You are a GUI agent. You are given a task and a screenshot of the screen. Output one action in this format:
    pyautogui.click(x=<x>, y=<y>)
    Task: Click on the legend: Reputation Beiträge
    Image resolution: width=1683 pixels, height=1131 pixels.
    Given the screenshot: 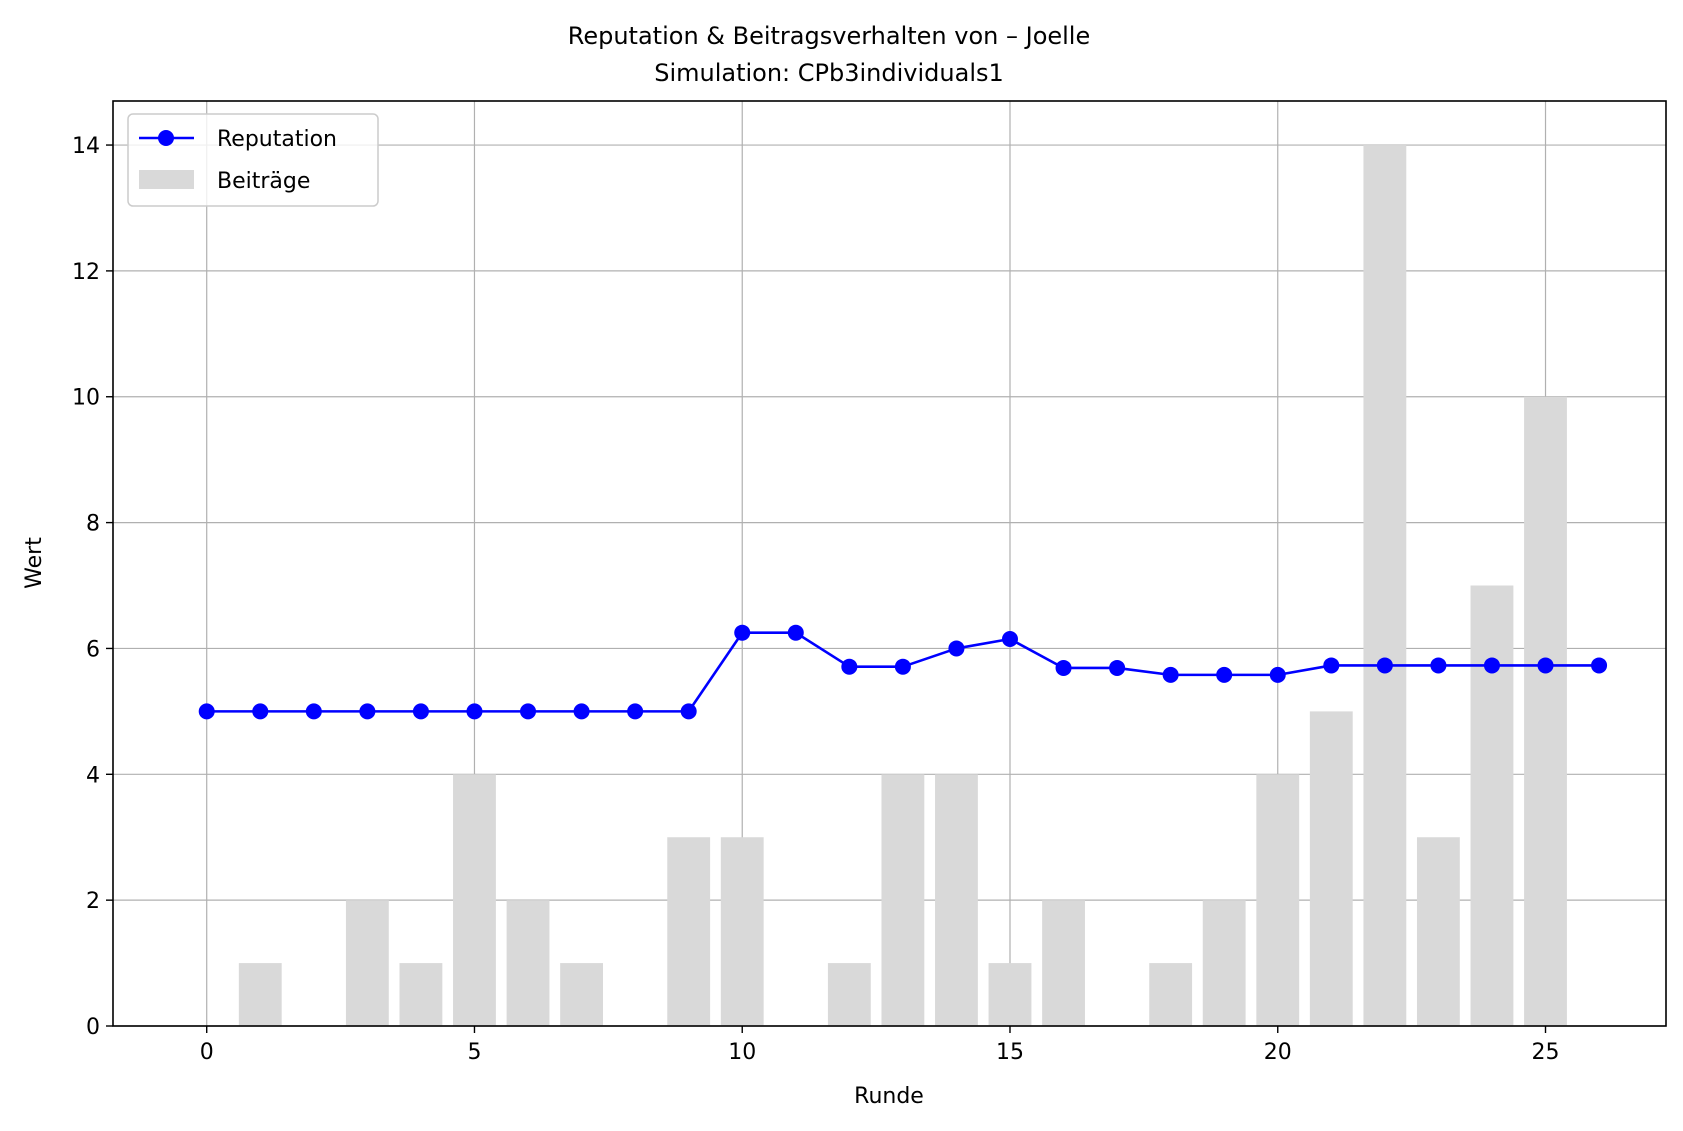 What is the action you would take?
    pyautogui.click(x=253, y=160)
    